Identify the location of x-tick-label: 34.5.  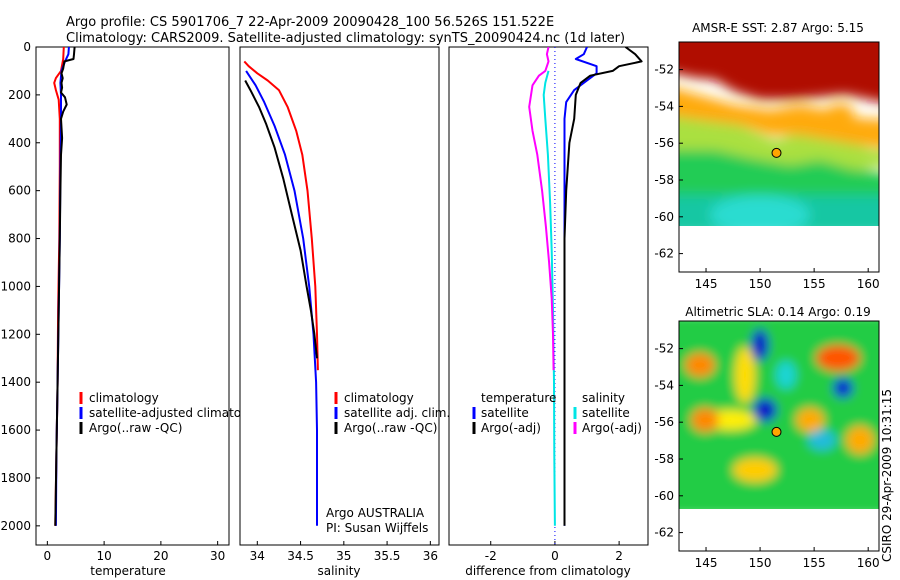
(300, 556).